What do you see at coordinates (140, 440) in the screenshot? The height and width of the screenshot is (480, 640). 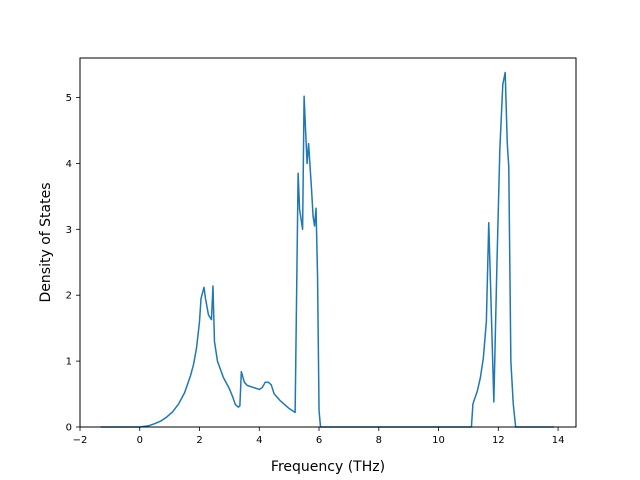 I see `x-tick-label: 0` at bounding box center [140, 440].